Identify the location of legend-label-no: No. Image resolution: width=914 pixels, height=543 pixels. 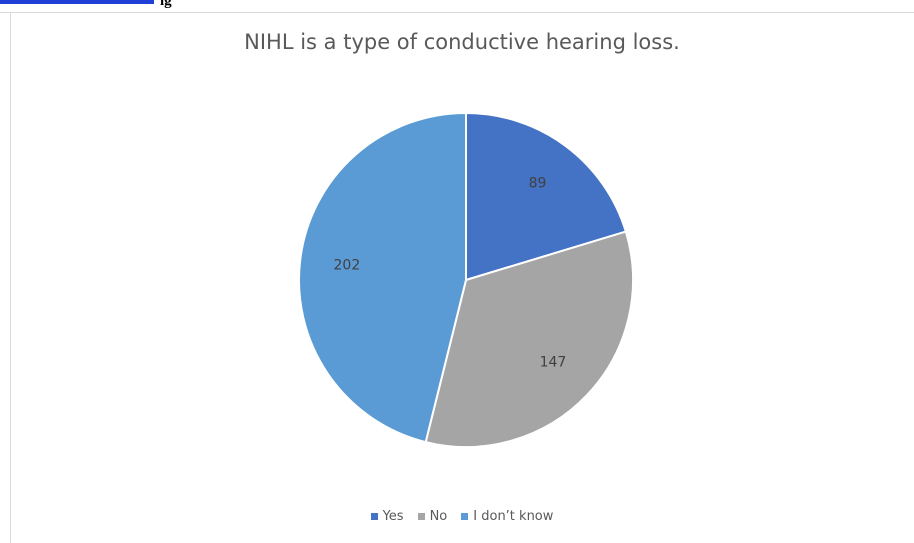
(438, 516).